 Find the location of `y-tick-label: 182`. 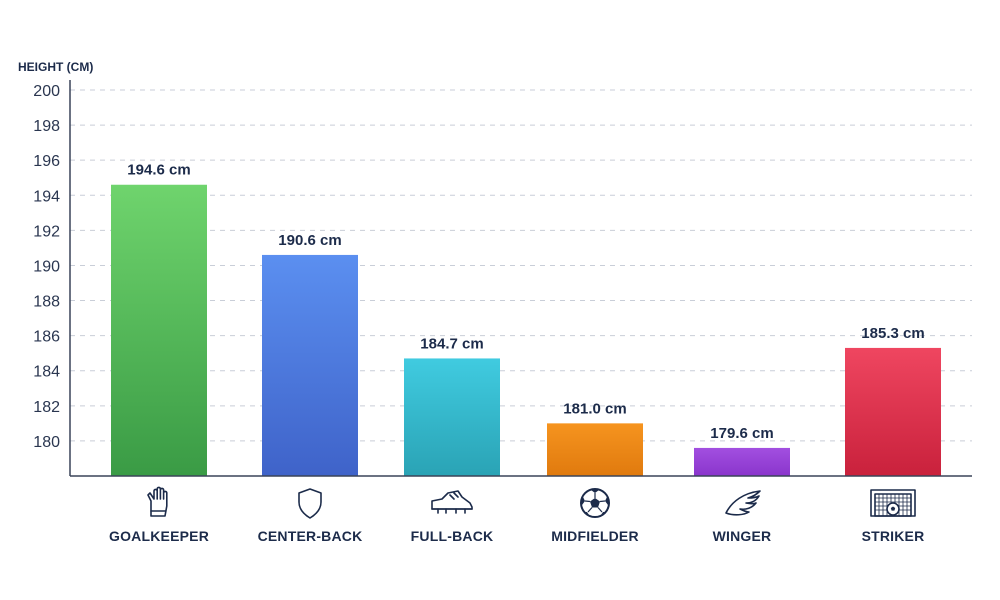

y-tick-label: 182 is located at coordinates (46, 407).